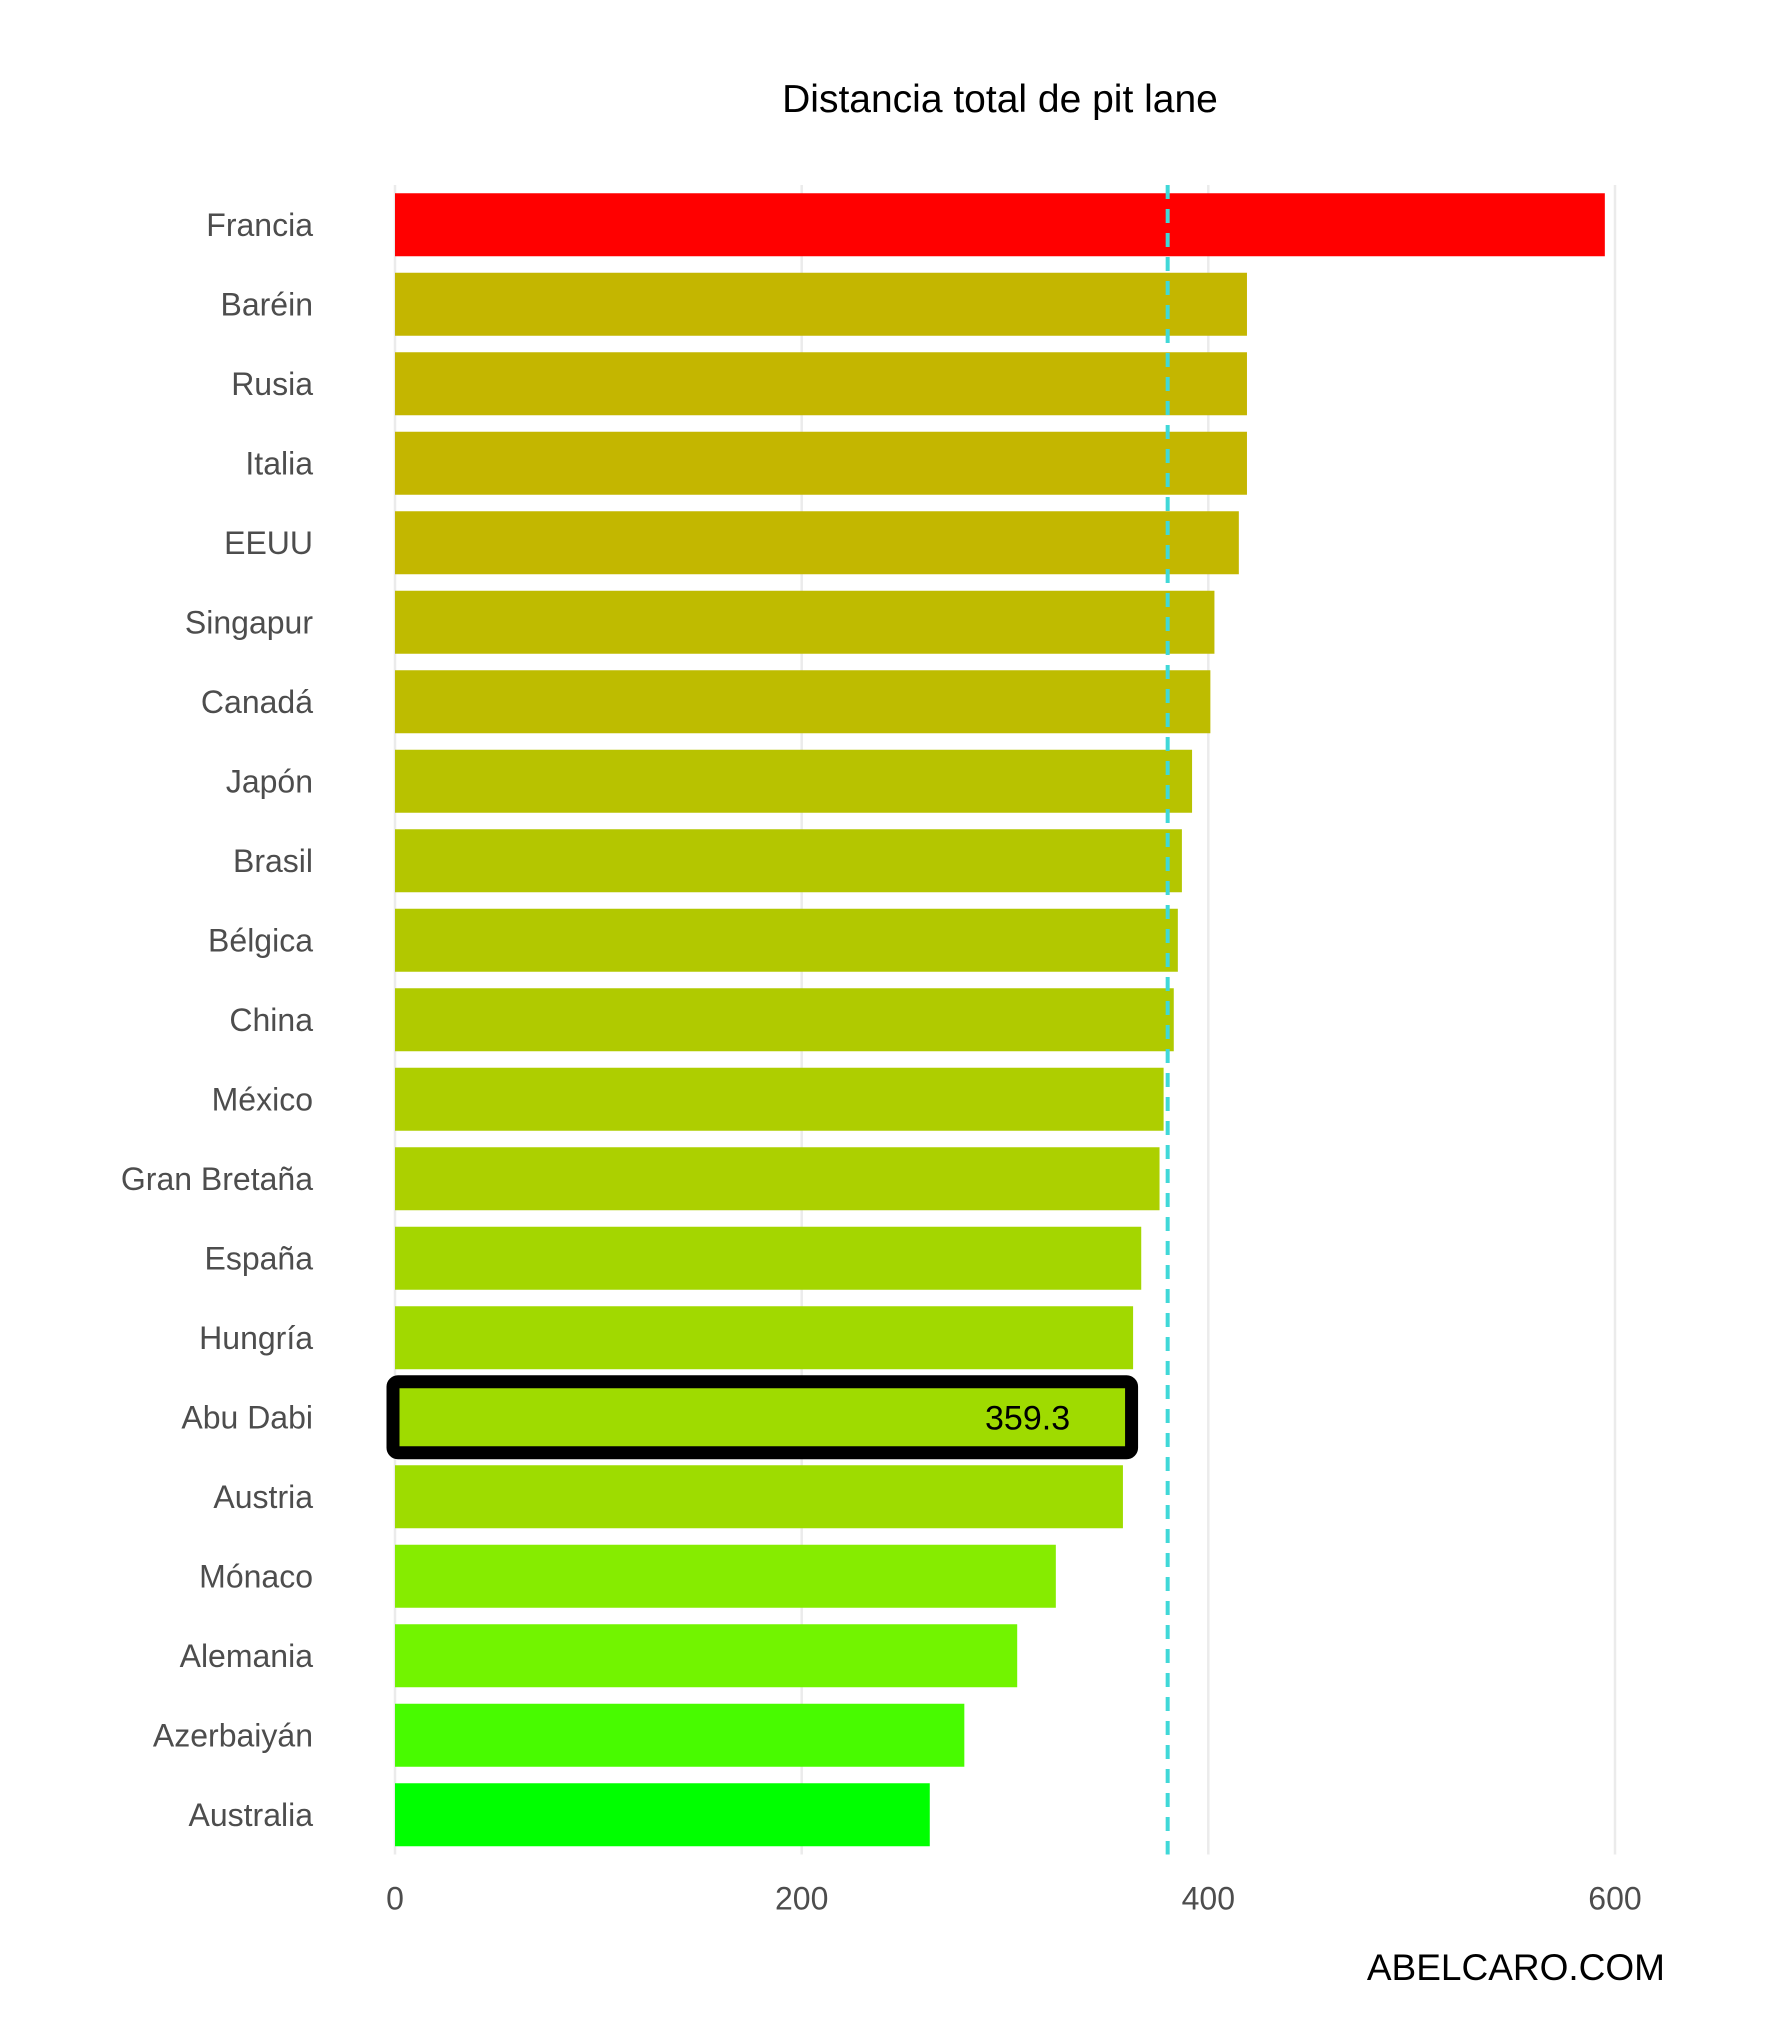 The image size is (1771, 2031). What do you see at coordinates (1027, 1418) in the screenshot?
I see `data-label: 359.3` at bounding box center [1027, 1418].